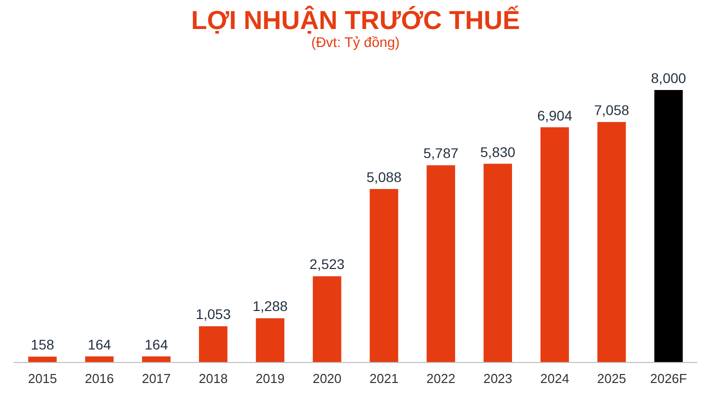  What do you see at coordinates (270, 306) in the screenshot?
I see `data-label: 1,288` at bounding box center [270, 306].